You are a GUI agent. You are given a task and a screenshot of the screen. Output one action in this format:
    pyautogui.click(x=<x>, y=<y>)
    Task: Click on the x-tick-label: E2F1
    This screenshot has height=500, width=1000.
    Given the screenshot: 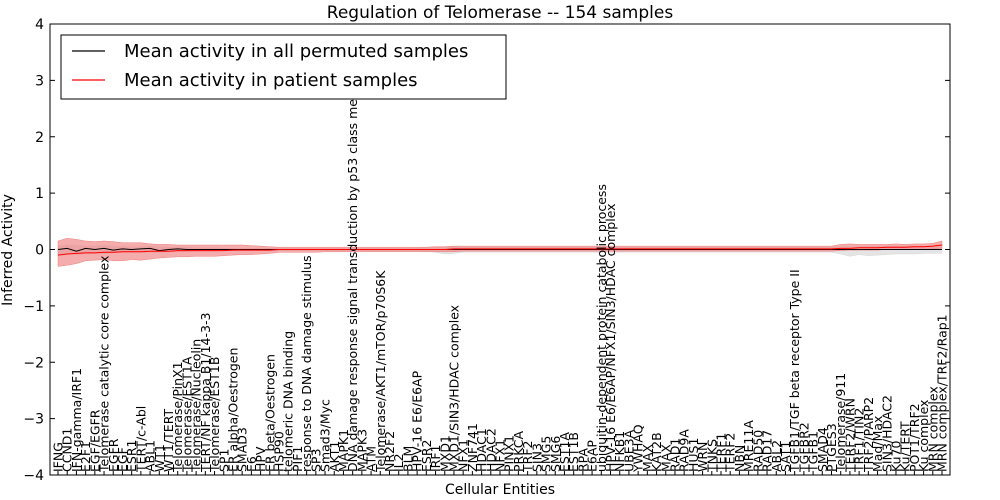 What is the action you would take?
    pyautogui.click(x=85, y=456)
    